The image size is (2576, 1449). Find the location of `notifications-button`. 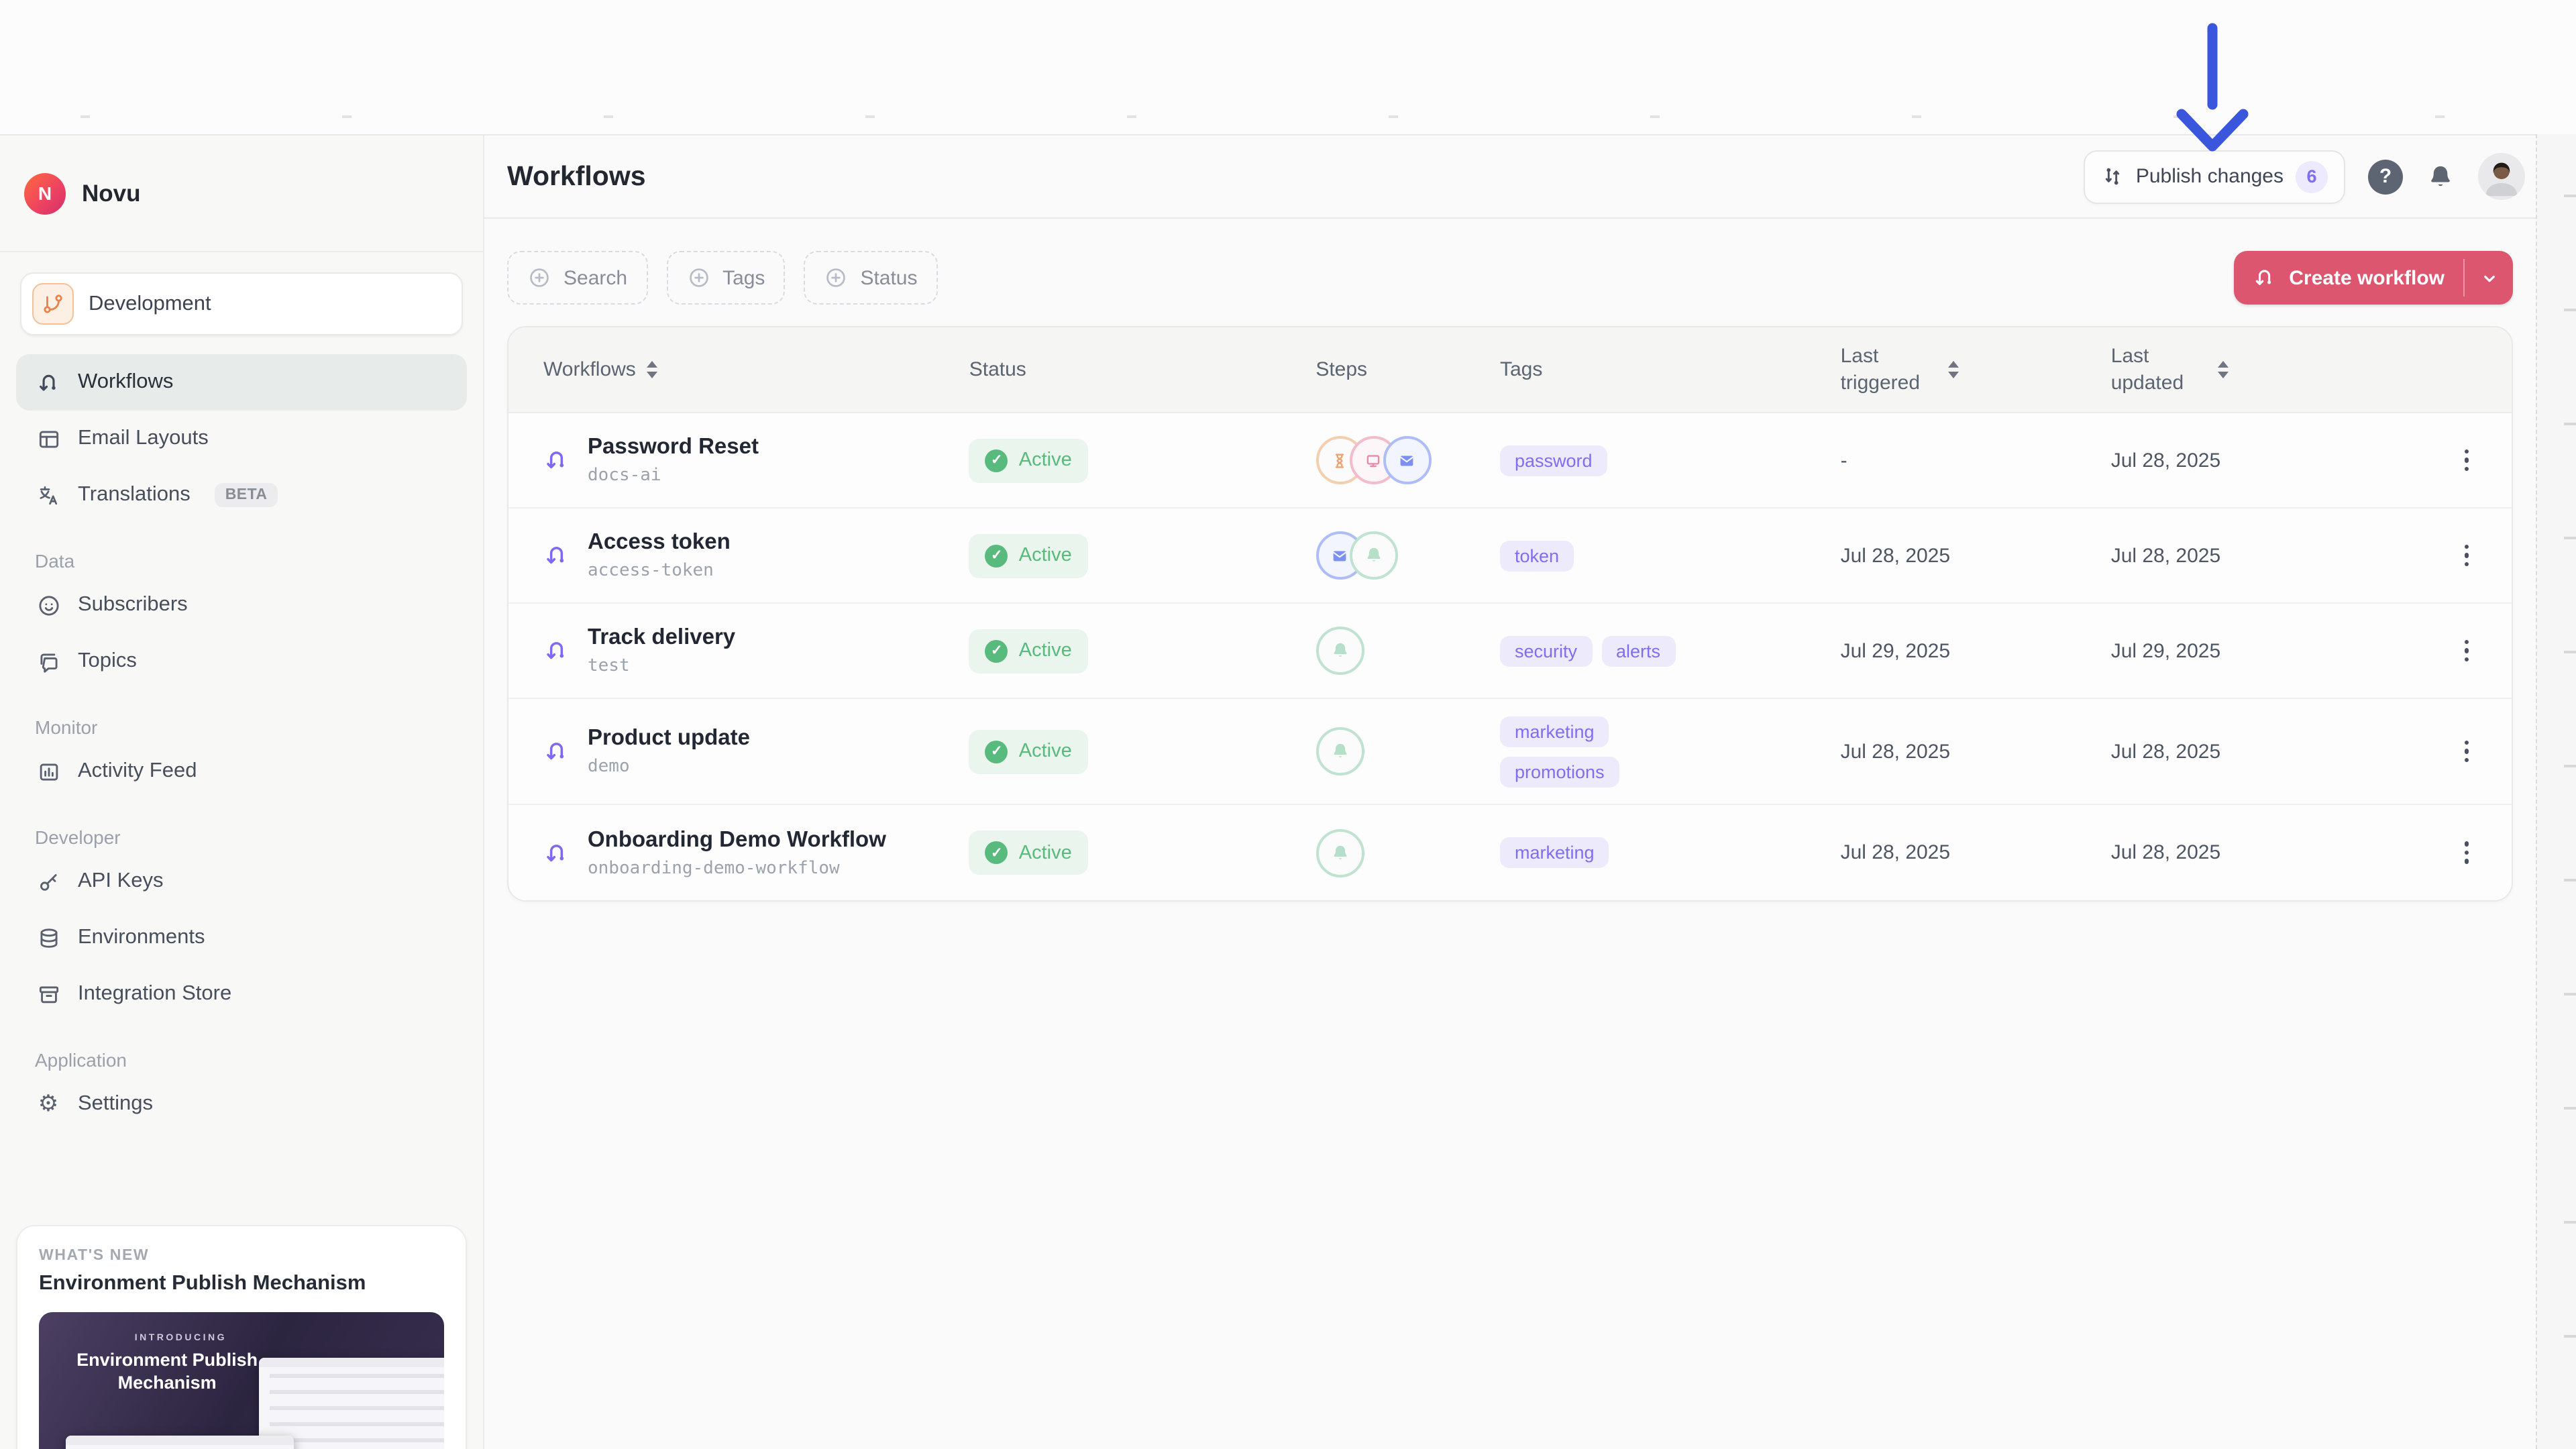

notifications-button is located at coordinates (2440, 176).